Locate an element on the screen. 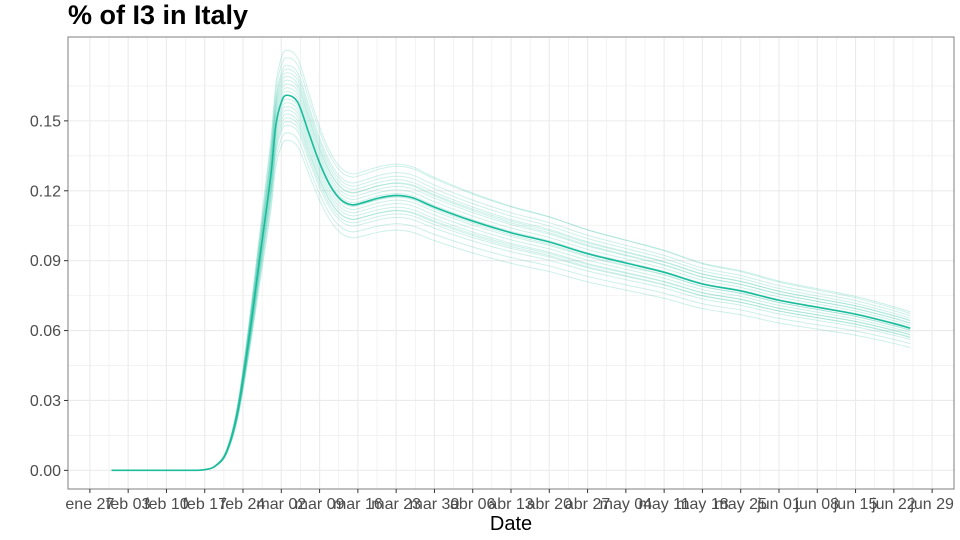  x-tick-label: may 11 is located at coordinates (663, 504).